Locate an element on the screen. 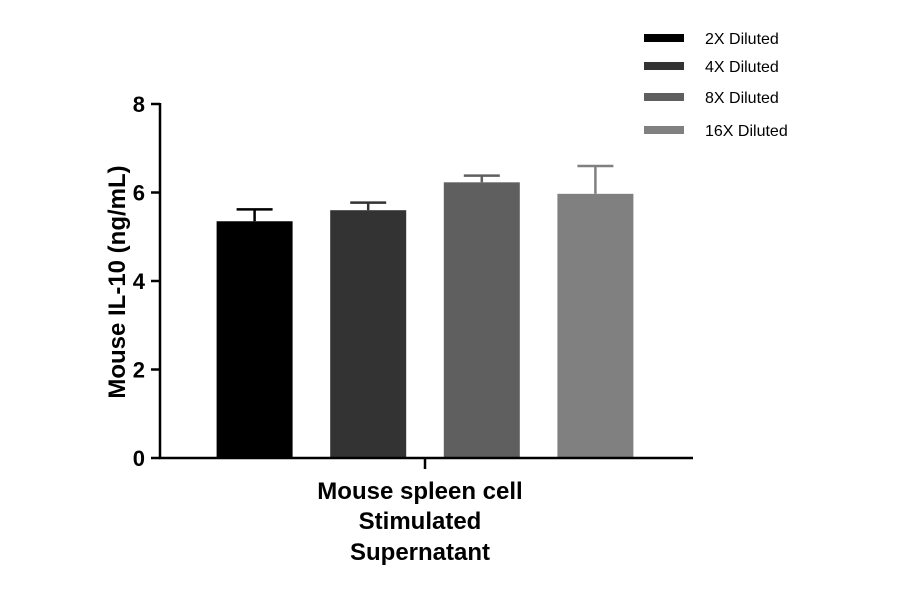 The height and width of the screenshot is (594, 900). x-axis-title-line-3: Supernatant is located at coordinates (420, 552).